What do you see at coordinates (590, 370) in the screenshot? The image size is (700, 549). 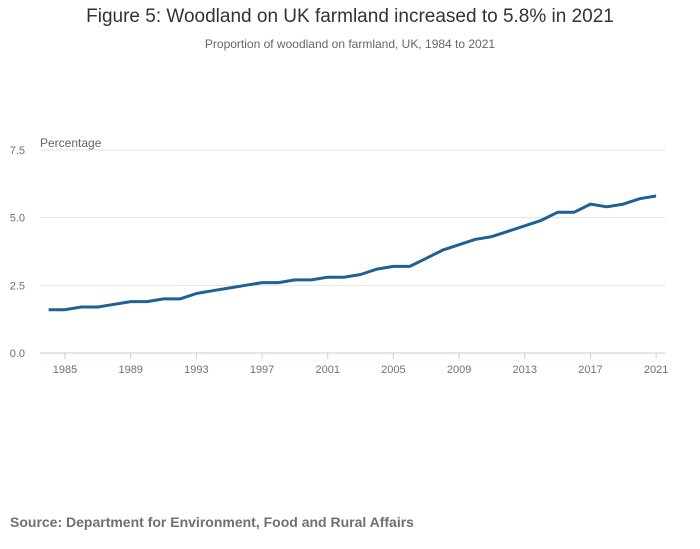 I see `x-tick-label: 2017` at bounding box center [590, 370].